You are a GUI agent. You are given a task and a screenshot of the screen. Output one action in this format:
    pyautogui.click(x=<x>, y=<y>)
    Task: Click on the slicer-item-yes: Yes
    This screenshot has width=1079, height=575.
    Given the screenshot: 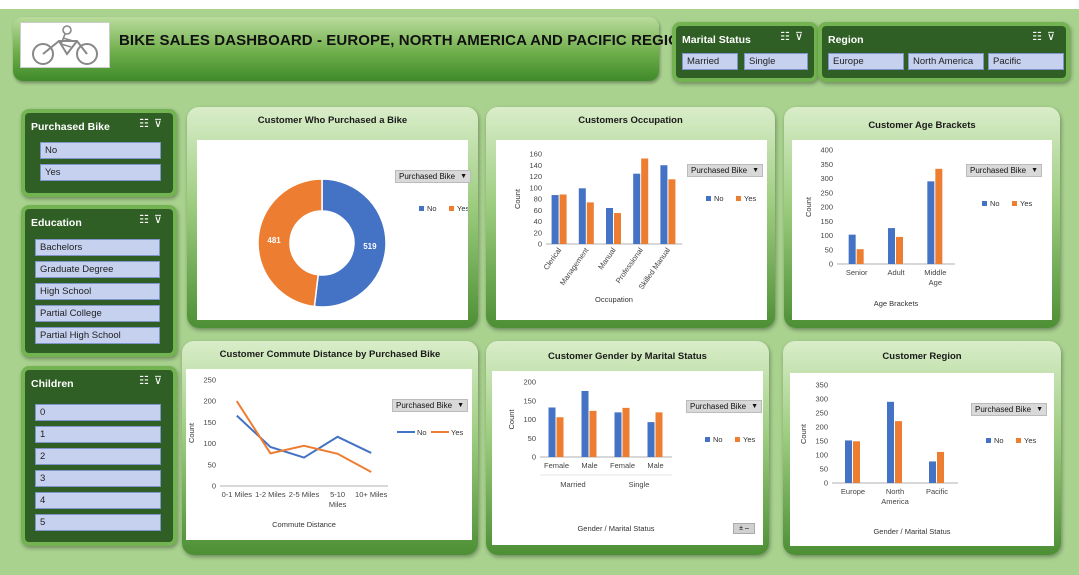 What is the action you would take?
    pyautogui.click(x=100, y=172)
    